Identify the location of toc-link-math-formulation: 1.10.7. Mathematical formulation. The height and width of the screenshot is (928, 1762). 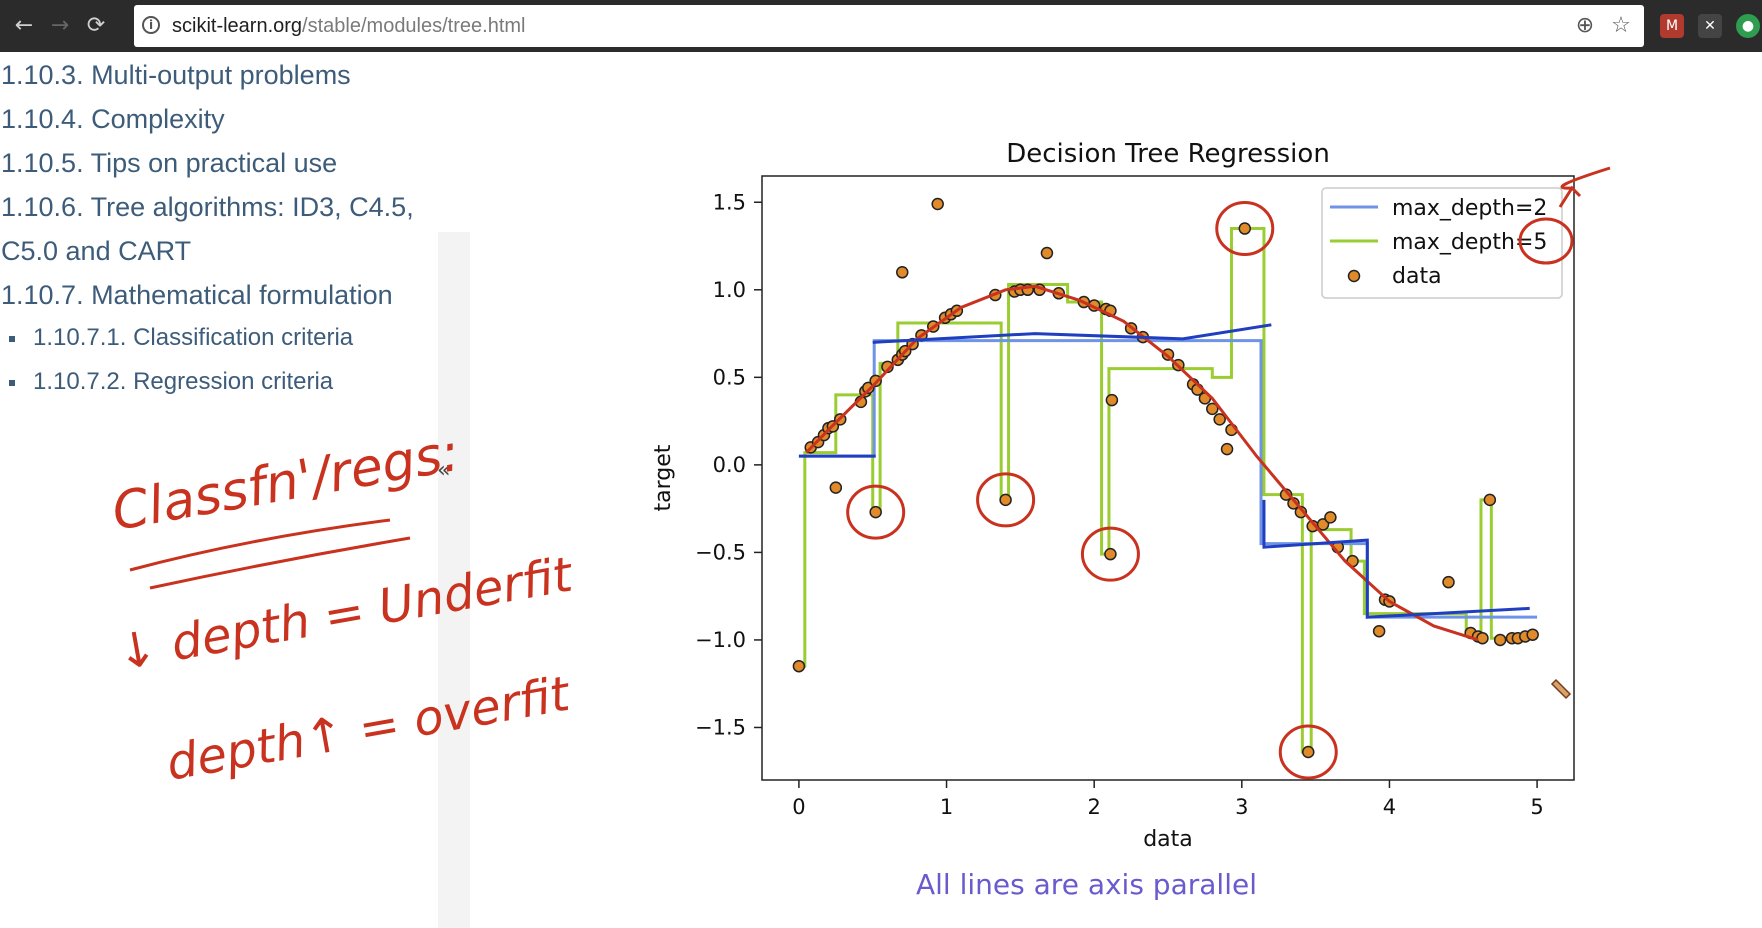
(197, 295).